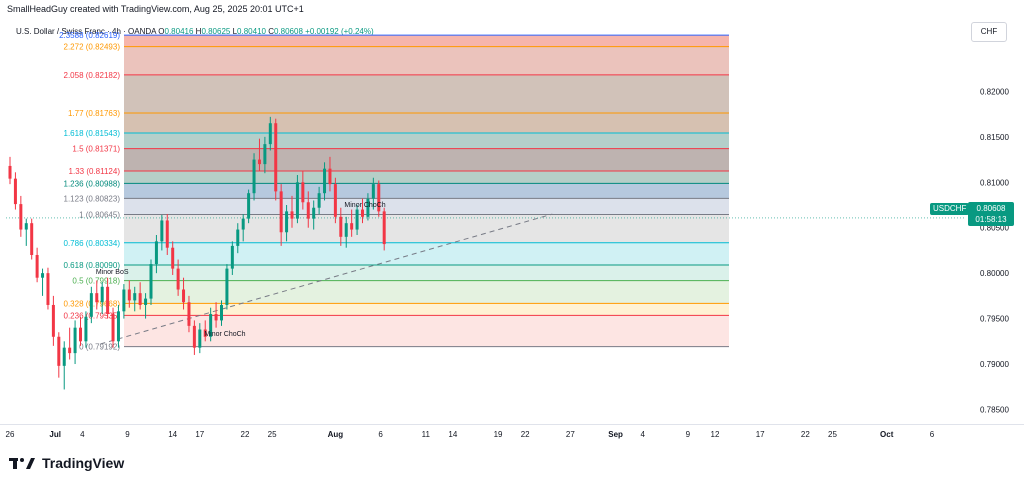 This screenshot has height=487, width=1024. I want to click on y-tick-label: 0.80000, so click(994, 273).